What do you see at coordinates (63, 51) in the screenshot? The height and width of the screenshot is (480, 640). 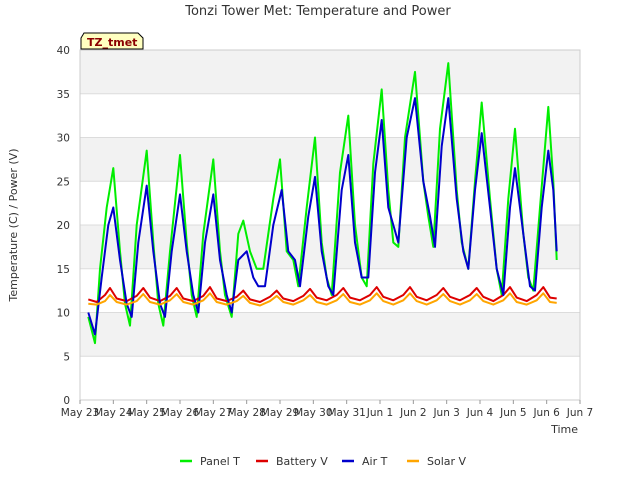 I see `y-tick-label: 40` at bounding box center [63, 51].